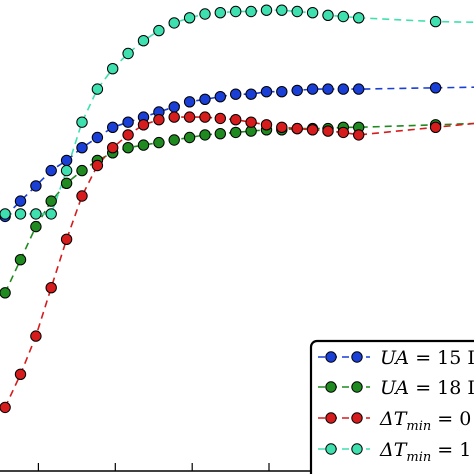 The width and height of the screenshot is (474, 474). Describe the element at coordinates (425, 452) in the screenshot. I see `legend-label-4: ΔTmin = 1` at that location.